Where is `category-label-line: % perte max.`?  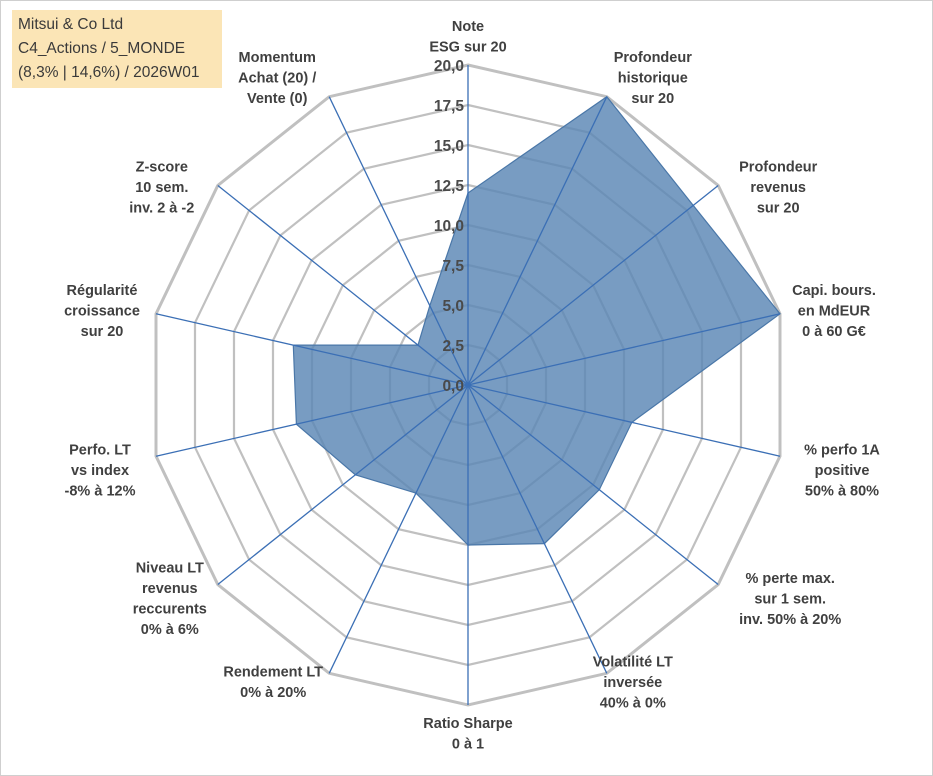
category-label-line: % perte max. is located at coordinates (789, 579).